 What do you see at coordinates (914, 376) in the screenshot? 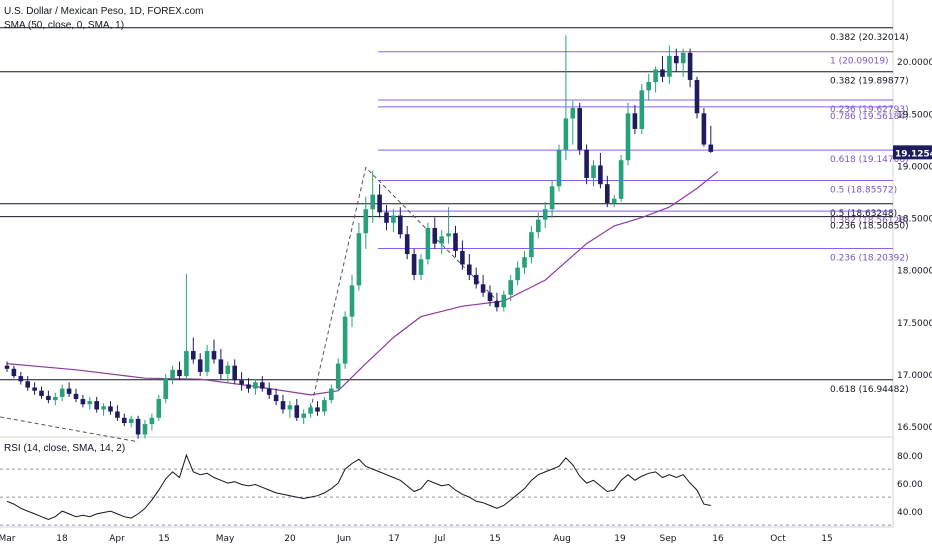
I see `price-tick-label: 17.00000` at bounding box center [914, 376].